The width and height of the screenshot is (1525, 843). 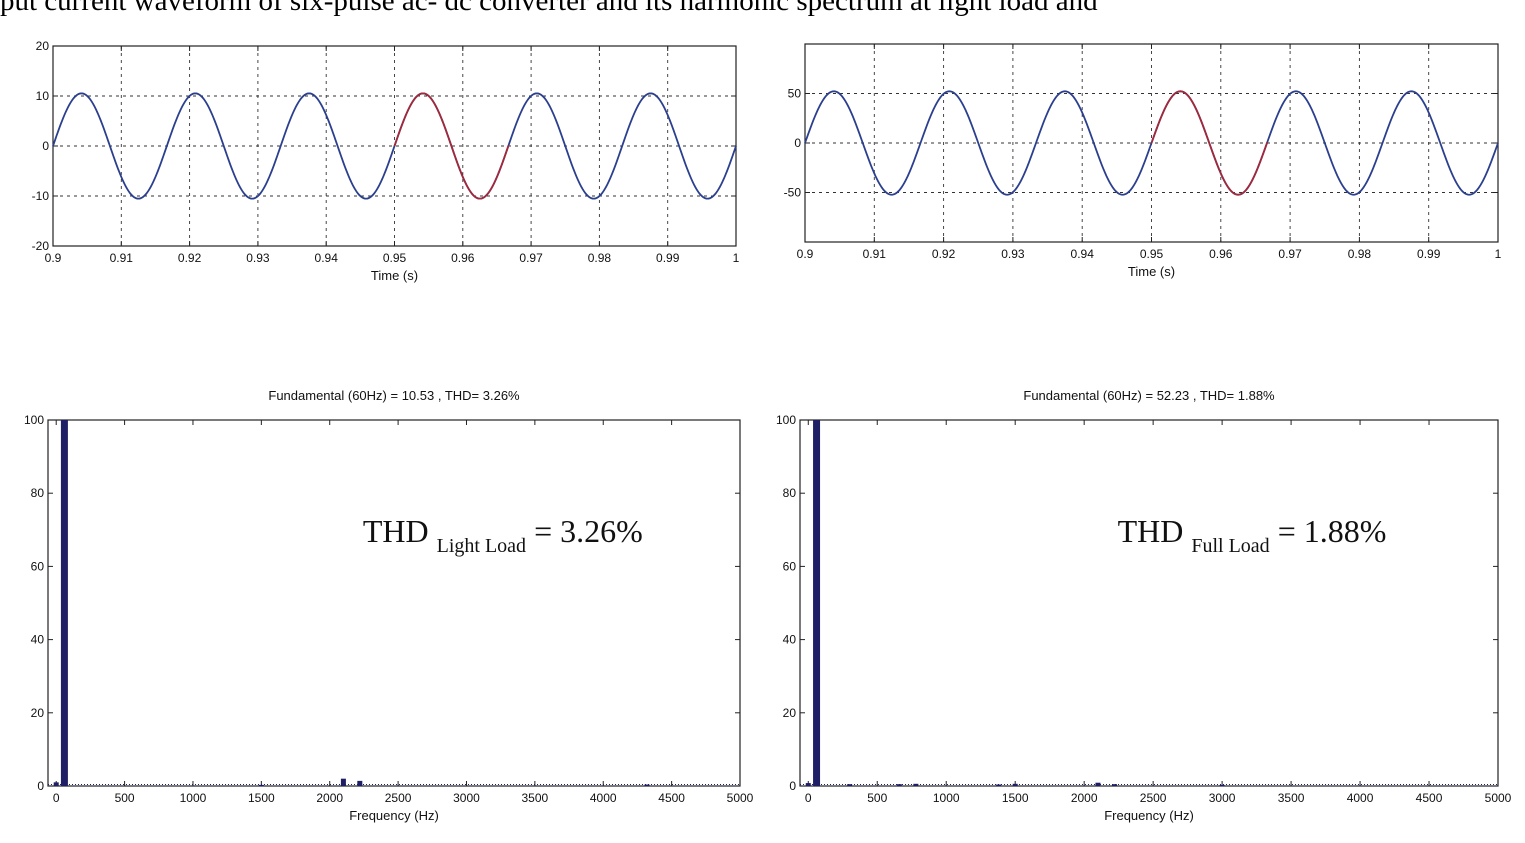 I want to click on thd-annotation-subscript: Full Load, so click(x=1230, y=546).